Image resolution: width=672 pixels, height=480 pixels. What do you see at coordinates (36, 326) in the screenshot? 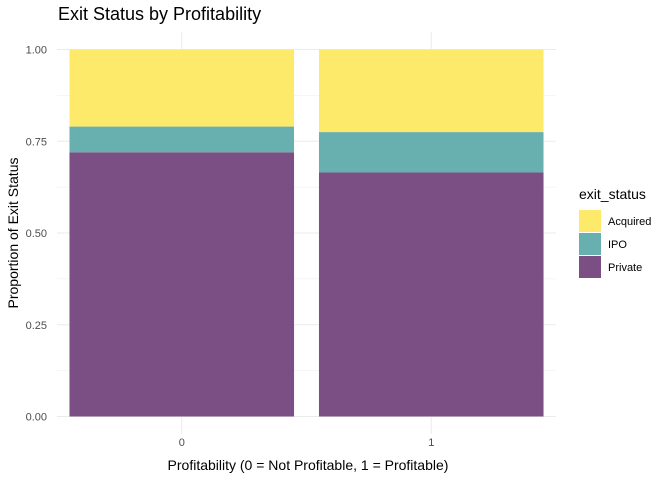
I see `y-tick-label: 0.25` at bounding box center [36, 326].